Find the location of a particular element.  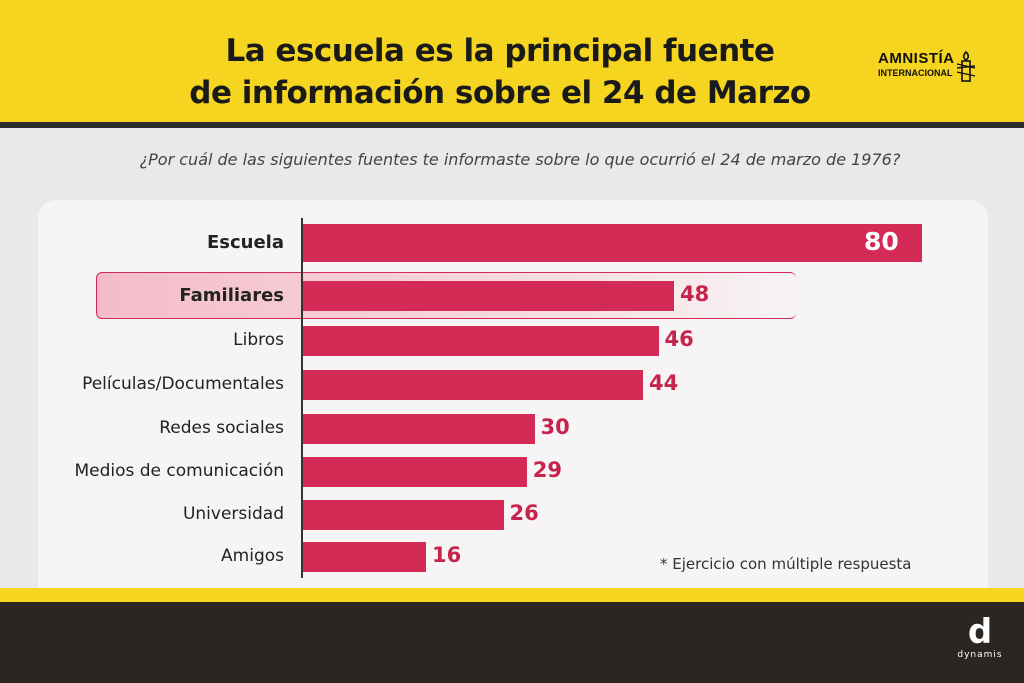

amnistia-logo: AMNISTÍA INTERNACIONAL is located at coordinates (916, 64).